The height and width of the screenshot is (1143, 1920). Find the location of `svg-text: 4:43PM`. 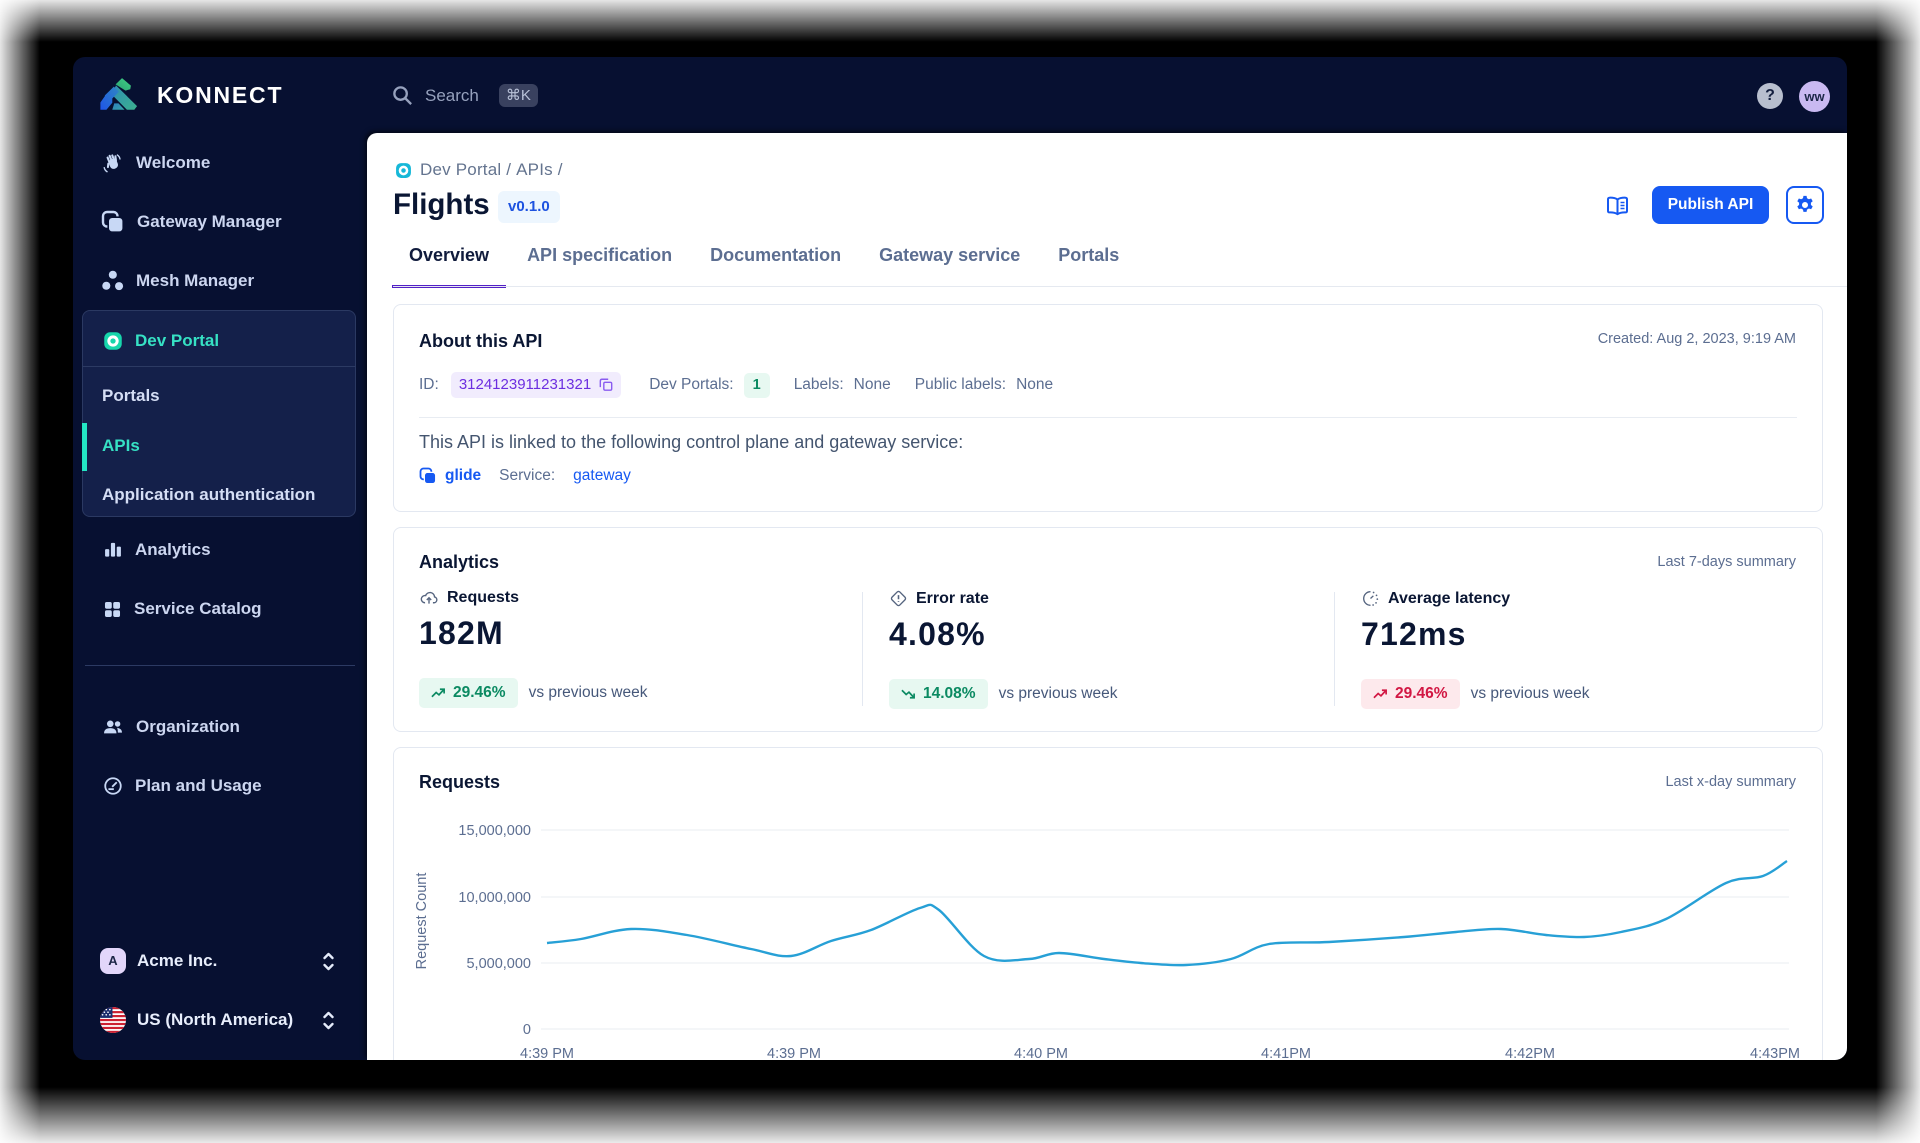

svg-text: 4:43PM is located at coordinates (1775, 1053).